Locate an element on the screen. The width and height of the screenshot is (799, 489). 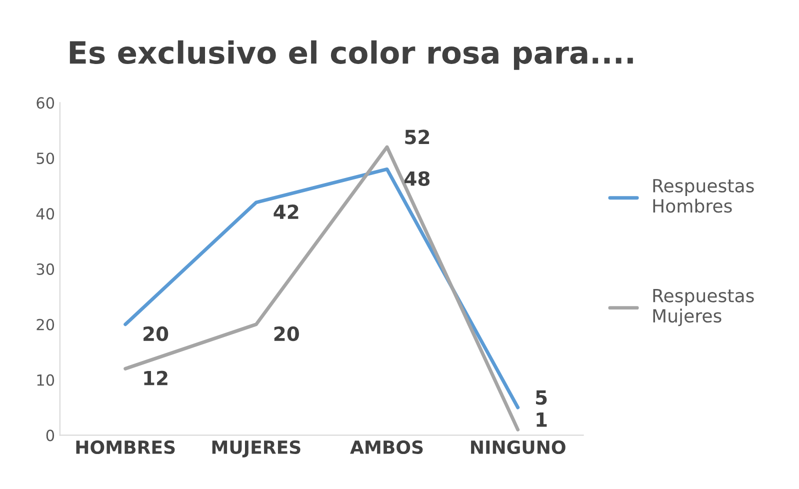
legend-label: Respuestas Mujeres is located at coordinates (703, 307).